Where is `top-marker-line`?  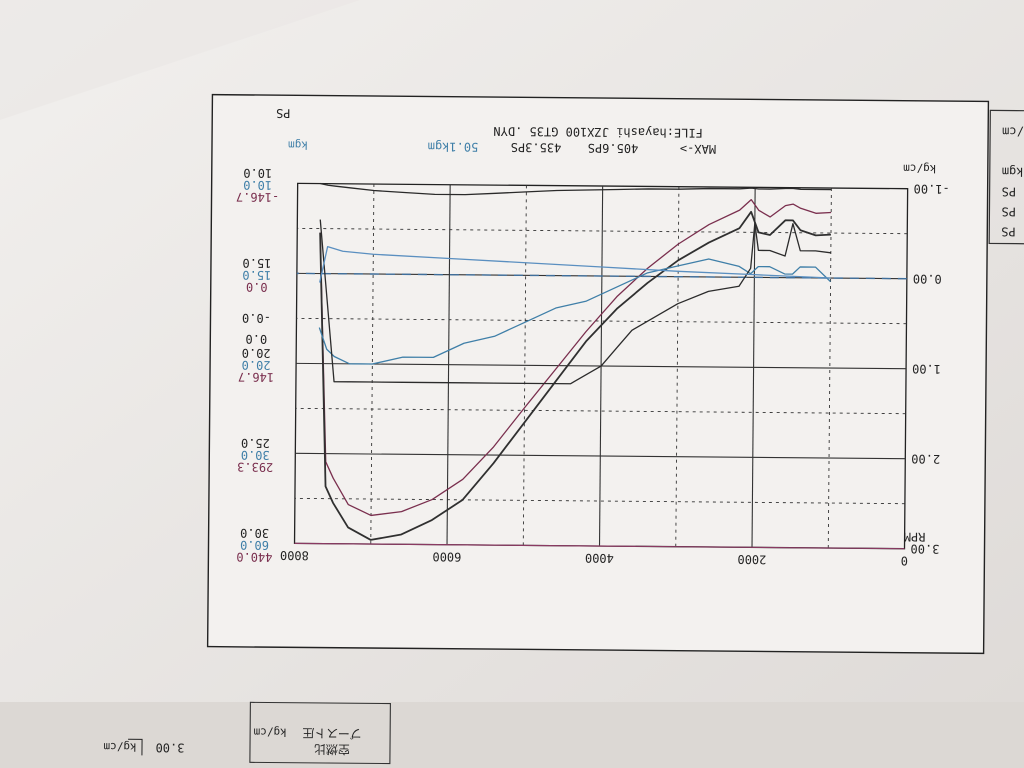 top-marker-line is located at coordinates (599, 546).